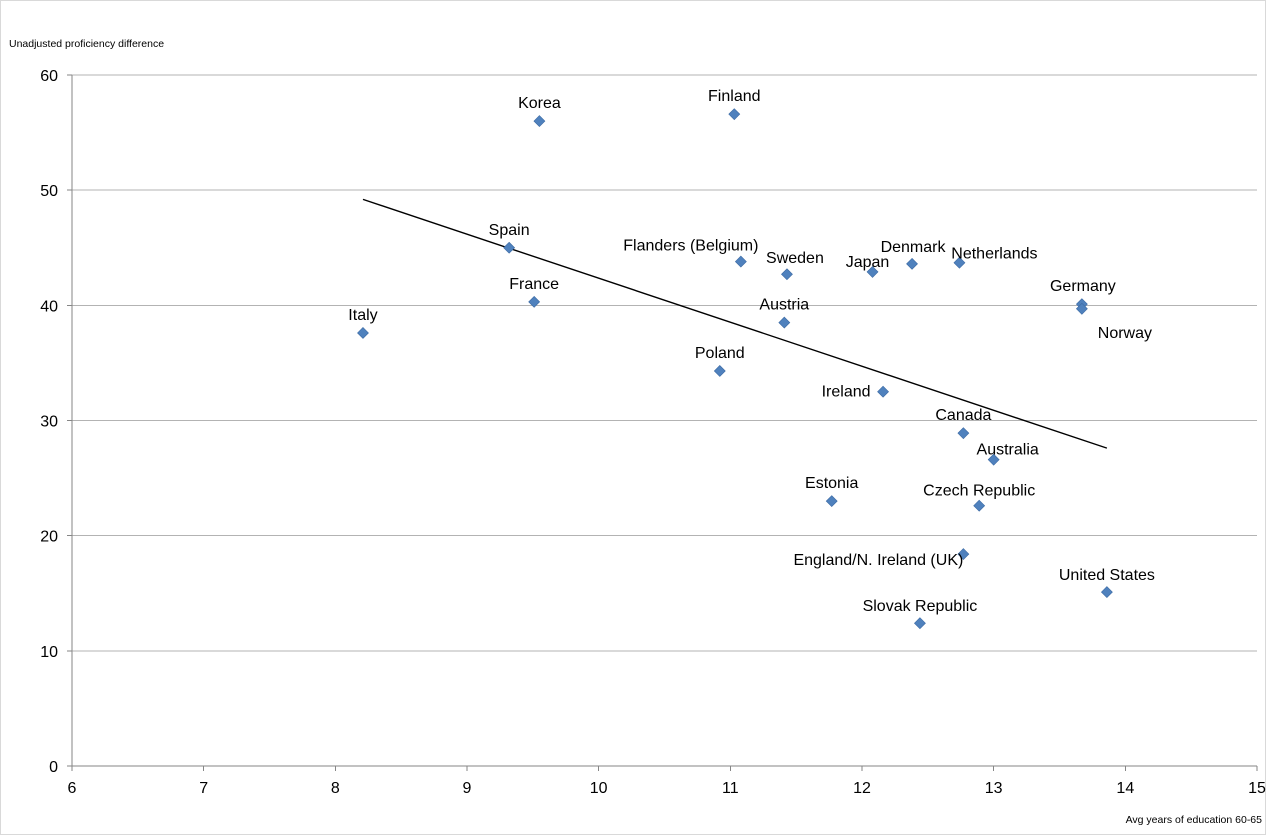  Describe the element at coordinates (979, 491) in the screenshot. I see `data-point-label: Czech Republic` at that location.